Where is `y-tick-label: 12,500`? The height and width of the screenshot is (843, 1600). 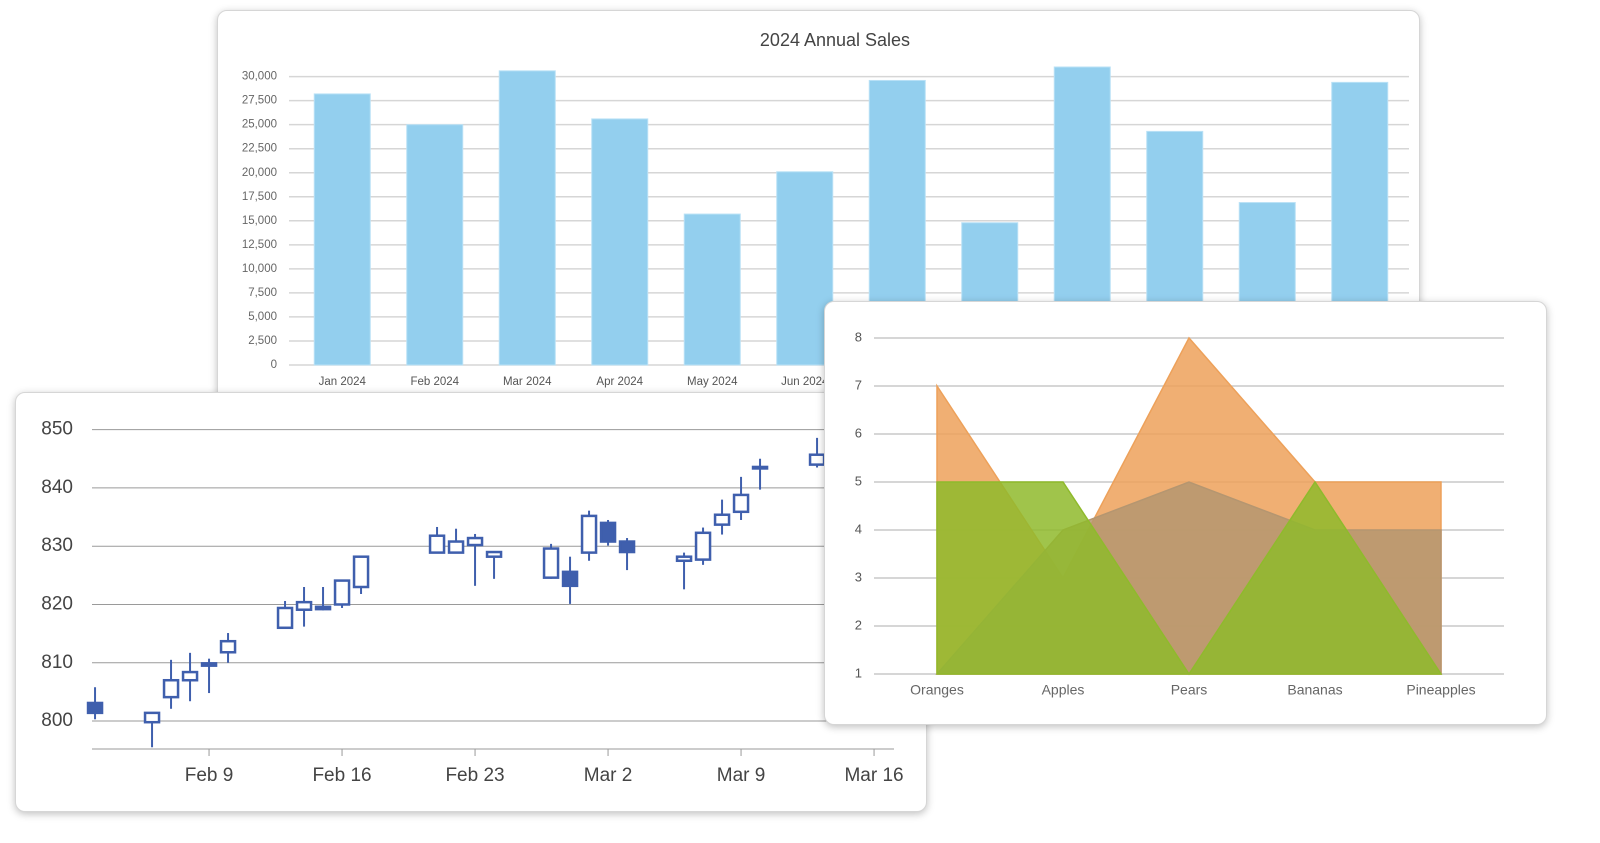 y-tick-label: 12,500 is located at coordinates (259, 245).